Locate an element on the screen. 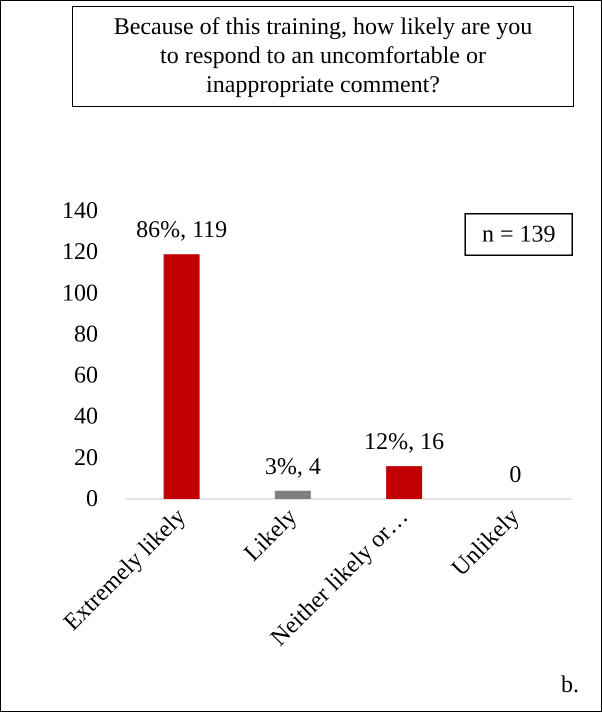  chart-title: Because of this training, how likely are you to respond to an uncomfortable or inappropriate comment? is located at coordinates (323, 56).